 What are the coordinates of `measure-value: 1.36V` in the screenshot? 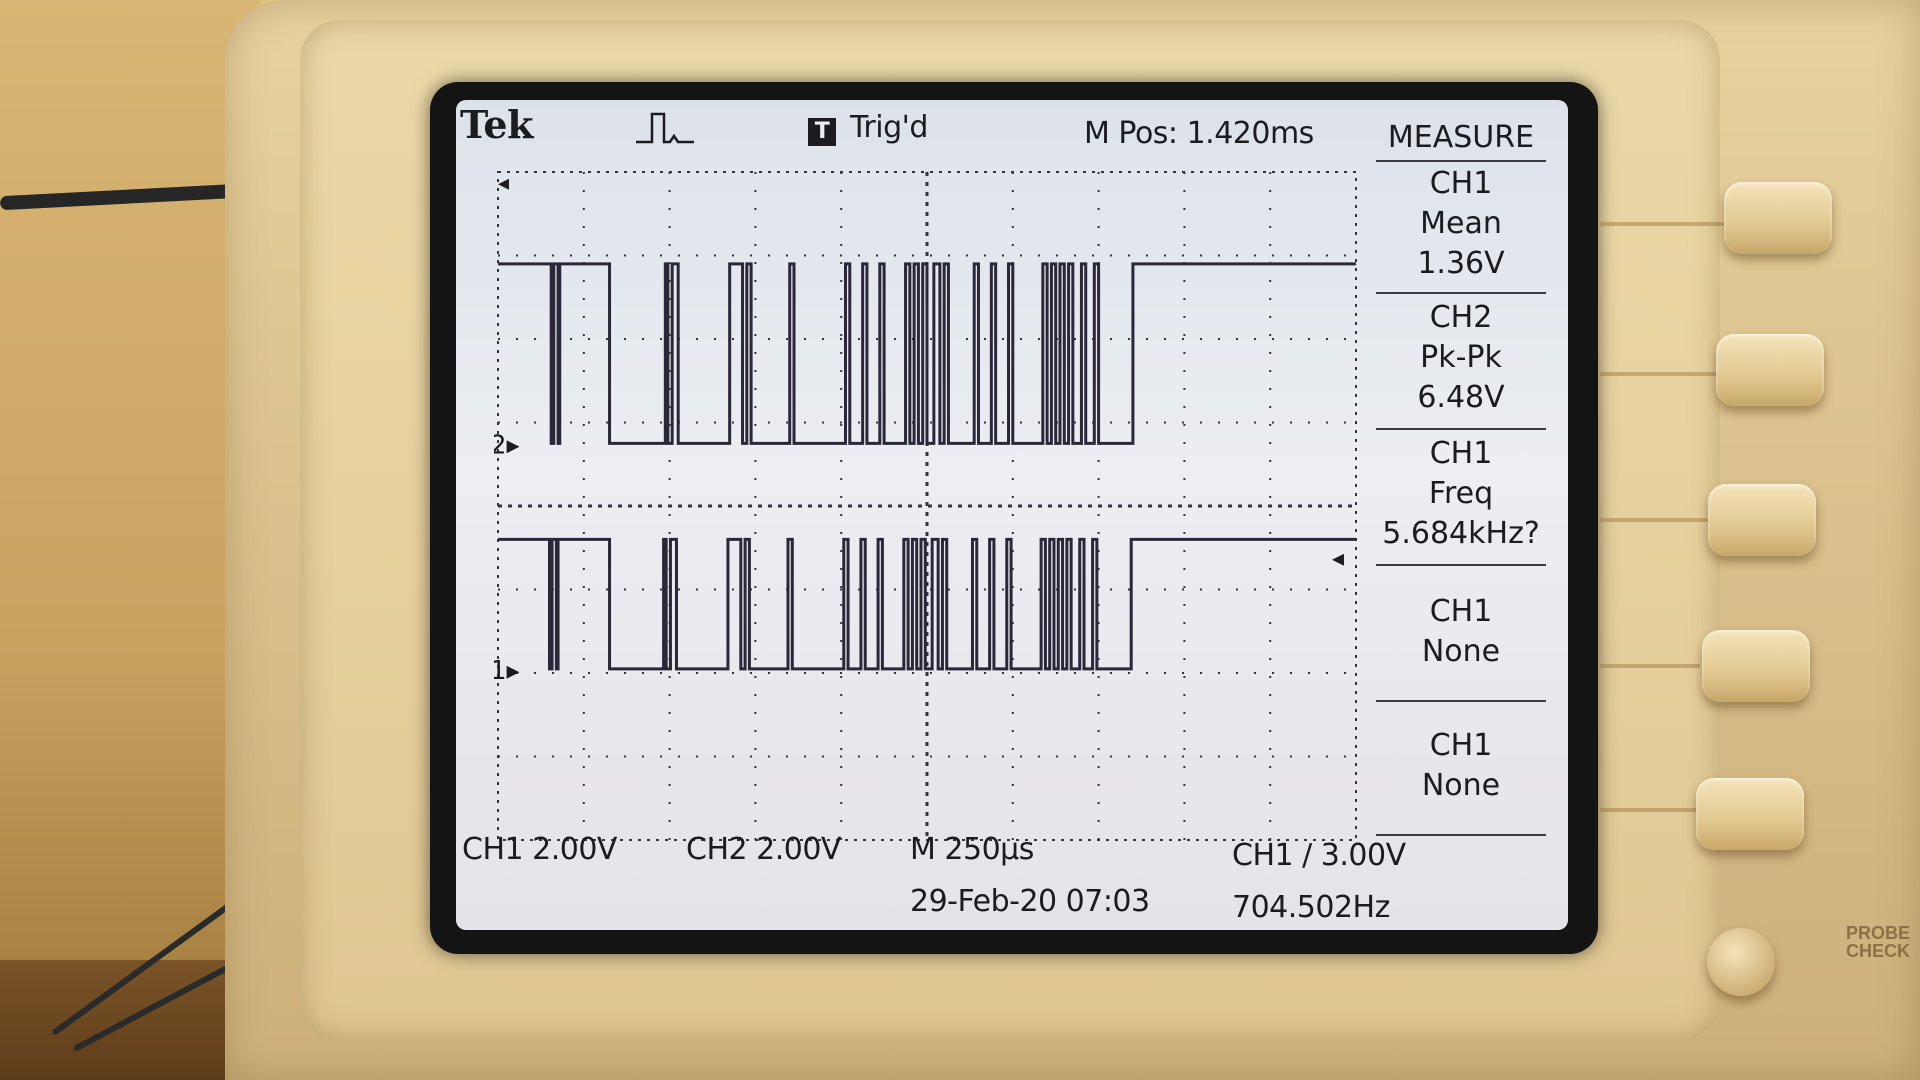 It's located at (1461, 263).